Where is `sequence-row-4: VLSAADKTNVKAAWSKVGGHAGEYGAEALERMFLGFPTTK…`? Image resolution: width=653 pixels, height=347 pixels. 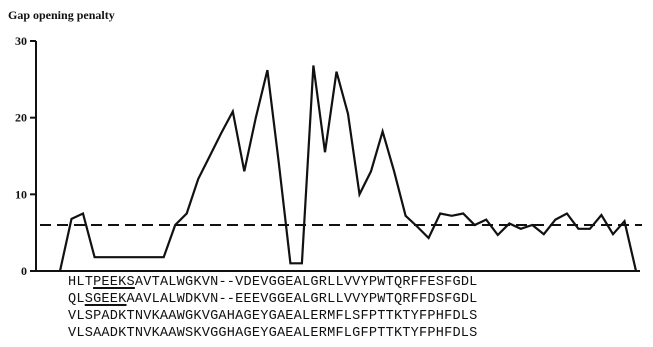 sequence-row-4: VLSAADKTNVKAAWSKVGGHAGEYGAEALERMFLGFPTTK… is located at coordinates (273, 333).